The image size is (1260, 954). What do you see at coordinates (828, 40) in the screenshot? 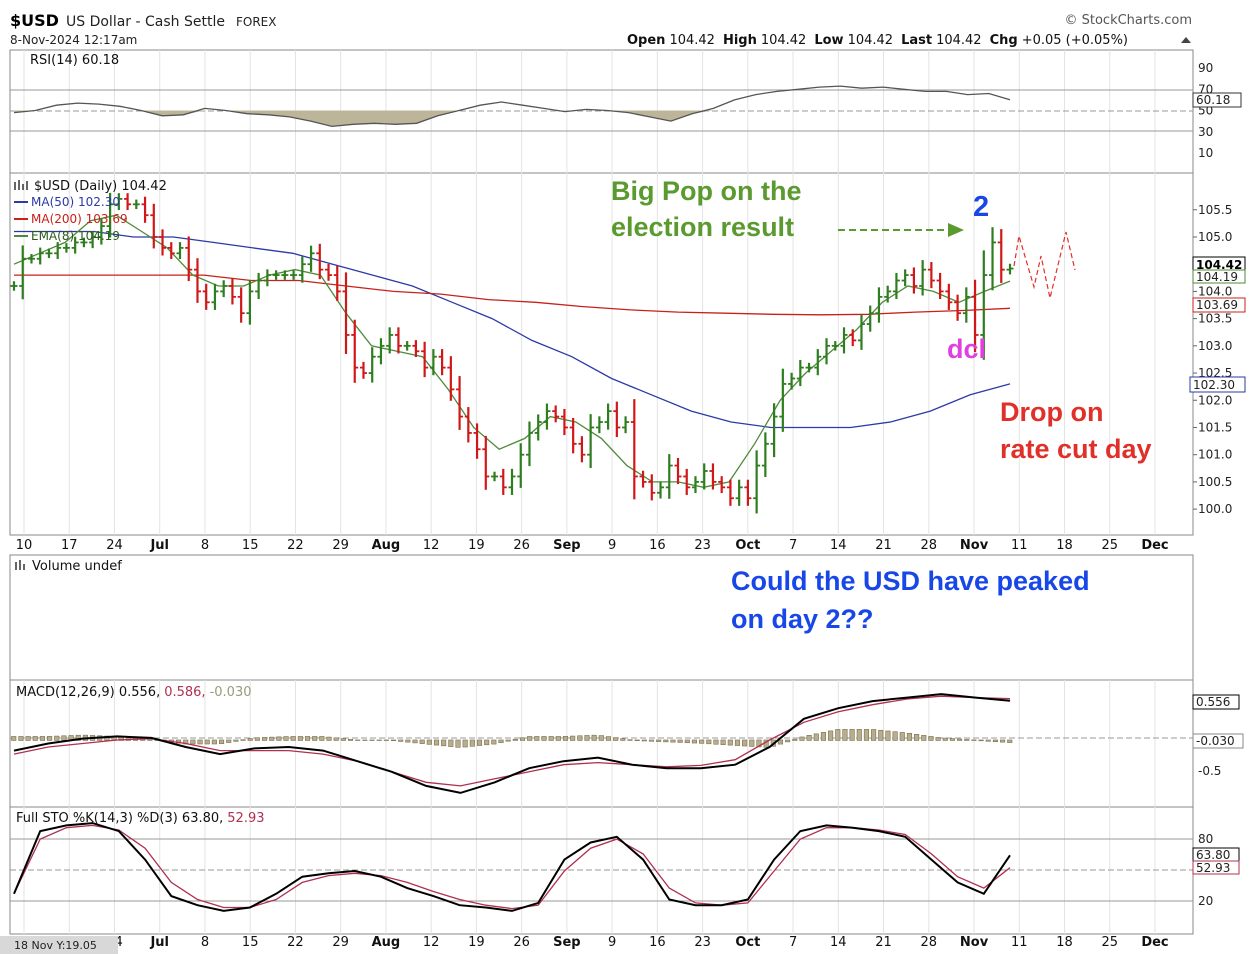
I see `low-label: Low` at bounding box center [828, 40].